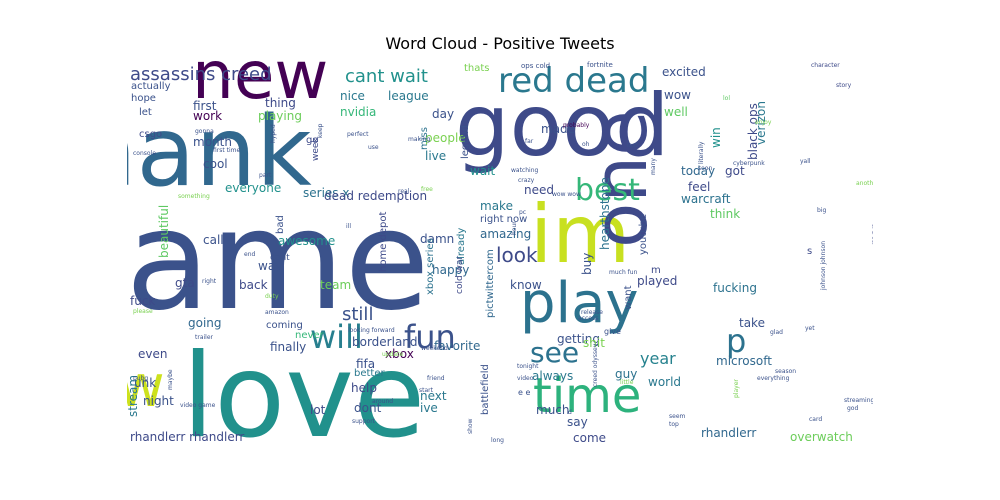  Describe the element at coordinates (496, 206) in the screenshot. I see `word-make: make` at that location.